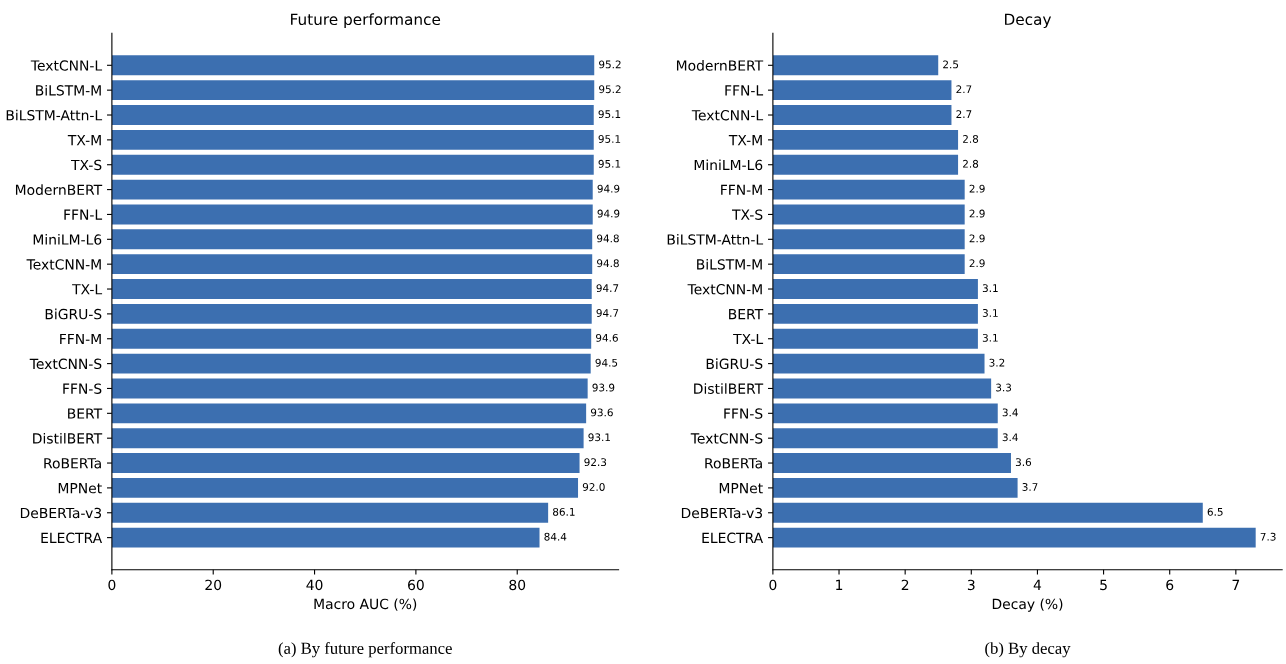 This screenshot has width=1286, height=664. What do you see at coordinates (213, 585) in the screenshot?
I see `x-tick-label: 20` at bounding box center [213, 585].